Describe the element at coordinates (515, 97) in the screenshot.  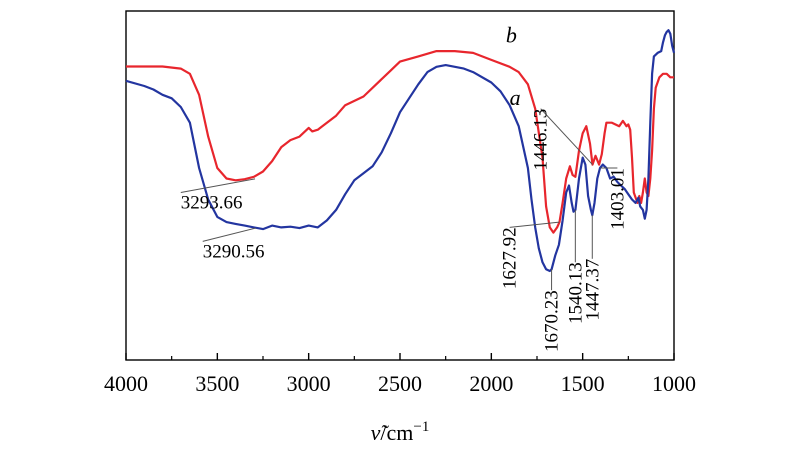
I see `series-label-a: a` at that location.